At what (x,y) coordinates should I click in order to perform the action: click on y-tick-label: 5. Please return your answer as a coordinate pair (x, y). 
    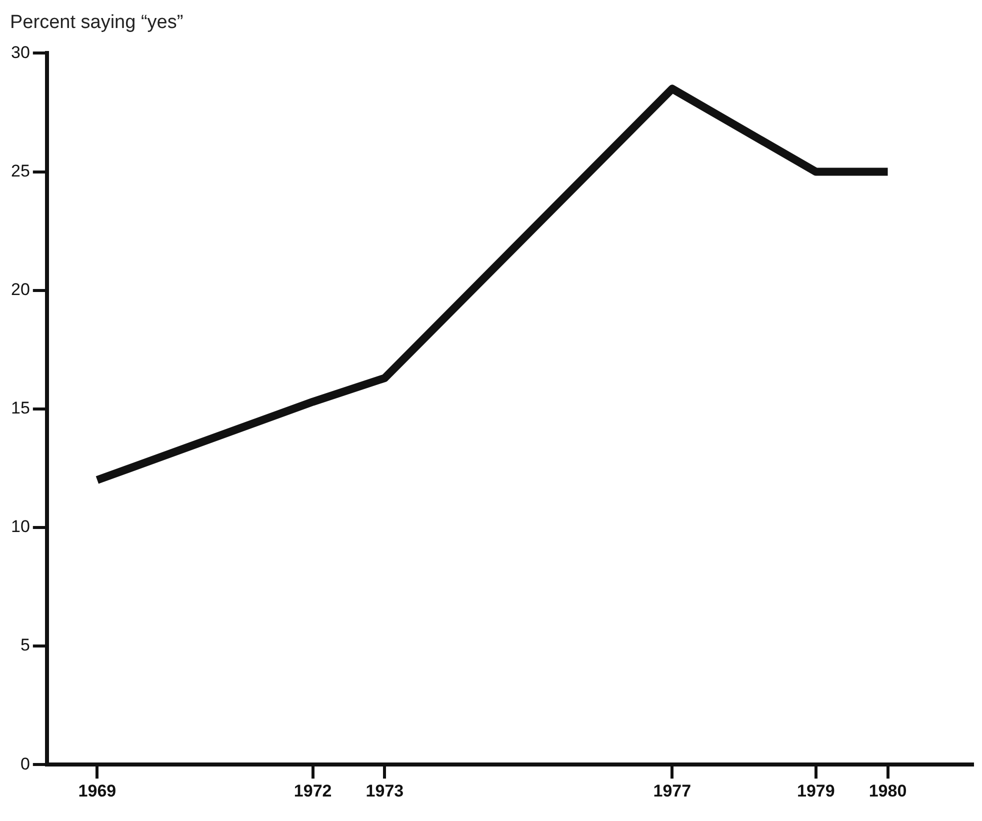
    Looking at the image, I should click on (25, 645).